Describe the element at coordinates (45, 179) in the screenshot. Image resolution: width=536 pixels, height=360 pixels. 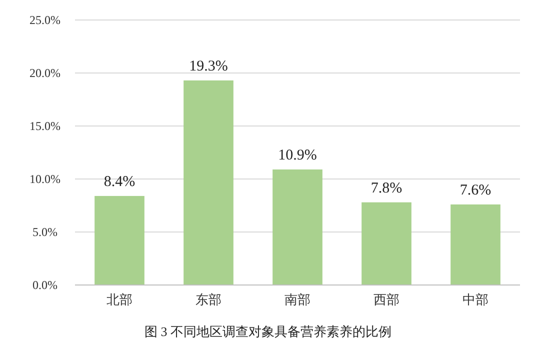
I see `y-tick-label: 10.0%` at that location.